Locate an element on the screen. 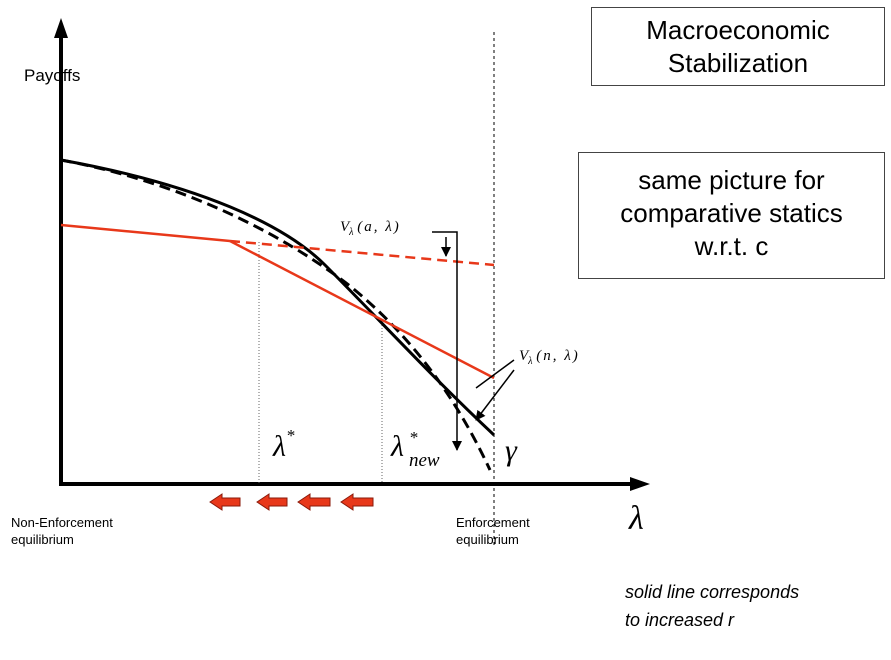 Image resolution: width=891 pixels, height=660 pixels. note-line-2: comparative statics is located at coordinates (731, 213).